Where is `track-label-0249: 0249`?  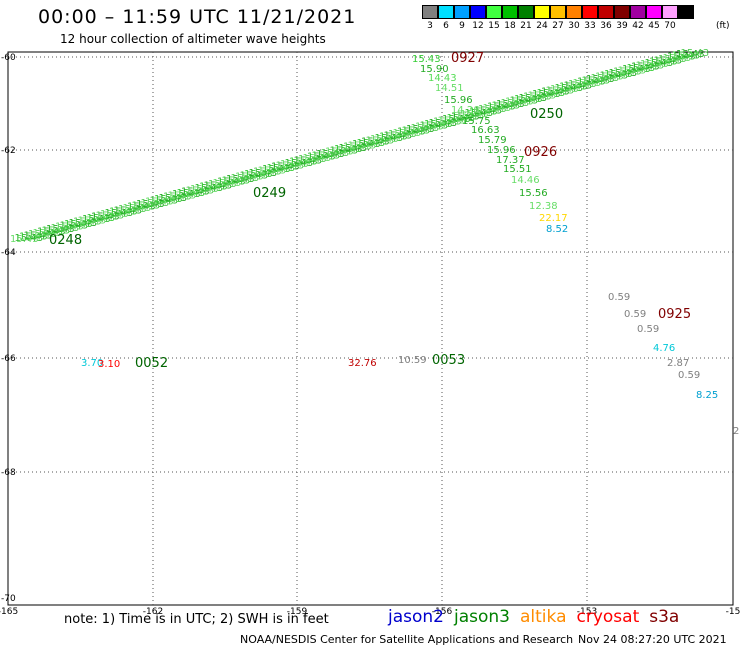
track-label-0249: 0249 is located at coordinates (269, 193).